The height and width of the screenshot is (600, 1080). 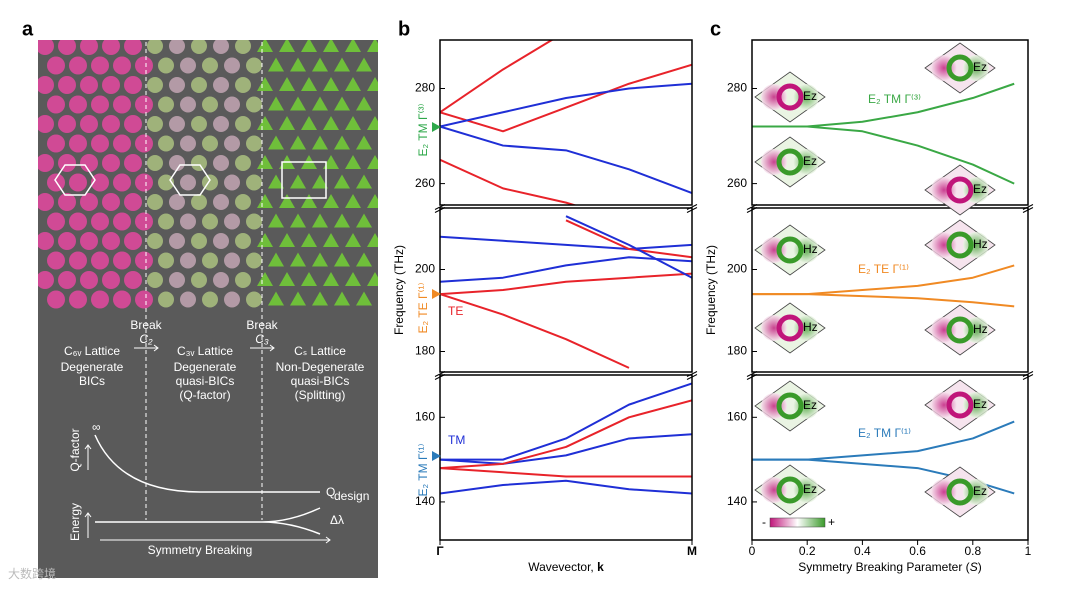 What do you see at coordinates (562, 567) in the screenshot?
I see `x-axis-title-part: Wavevector,` at bounding box center [562, 567].